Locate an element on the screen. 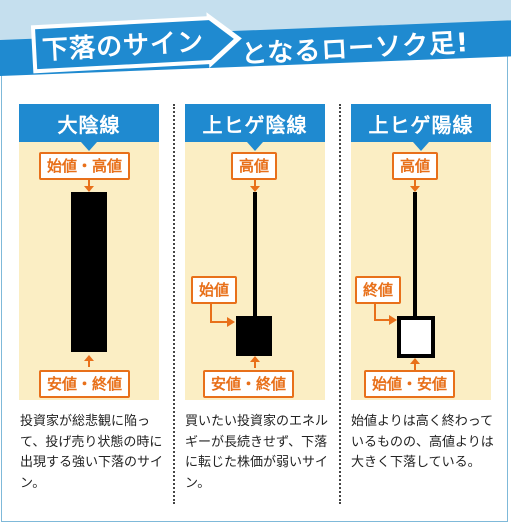 Image resolution: width=511 pixels, height=525 pixels. panel-heading: 上ヒゲ陽線 is located at coordinates (421, 127).